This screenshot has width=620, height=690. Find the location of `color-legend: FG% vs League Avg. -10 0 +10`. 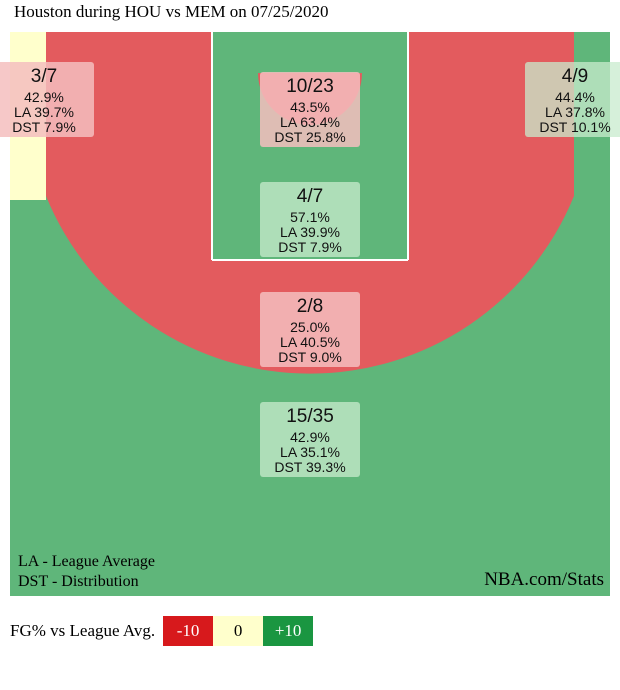

color-legend: FG% vs League Avg. -10 0 +10 is located at coordinates (162, 631).